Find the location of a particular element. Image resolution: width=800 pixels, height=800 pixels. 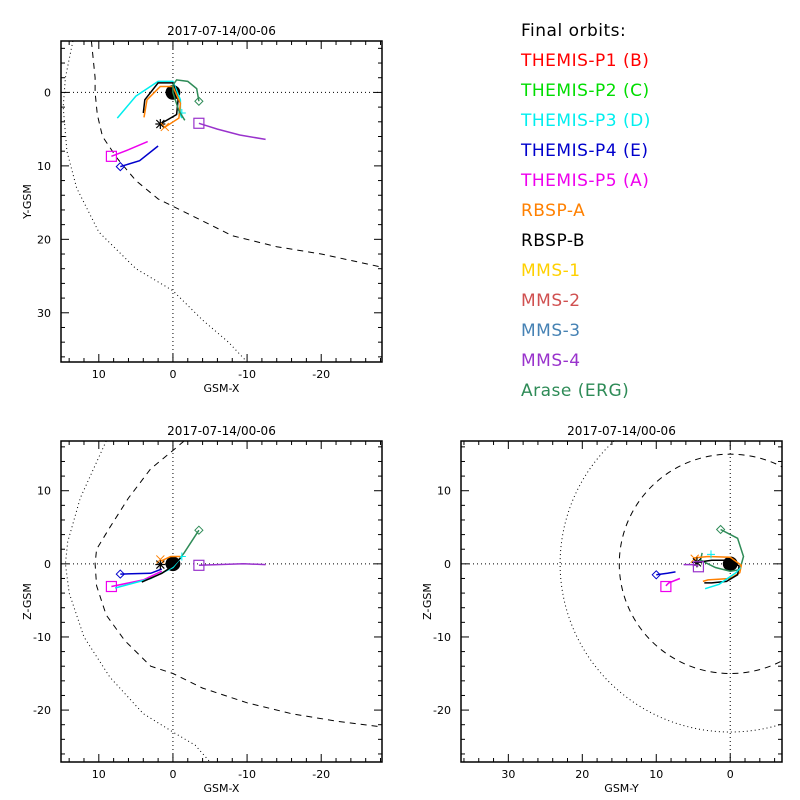

y-axis-label: Y-GSM is located at coordinates (27, 202).